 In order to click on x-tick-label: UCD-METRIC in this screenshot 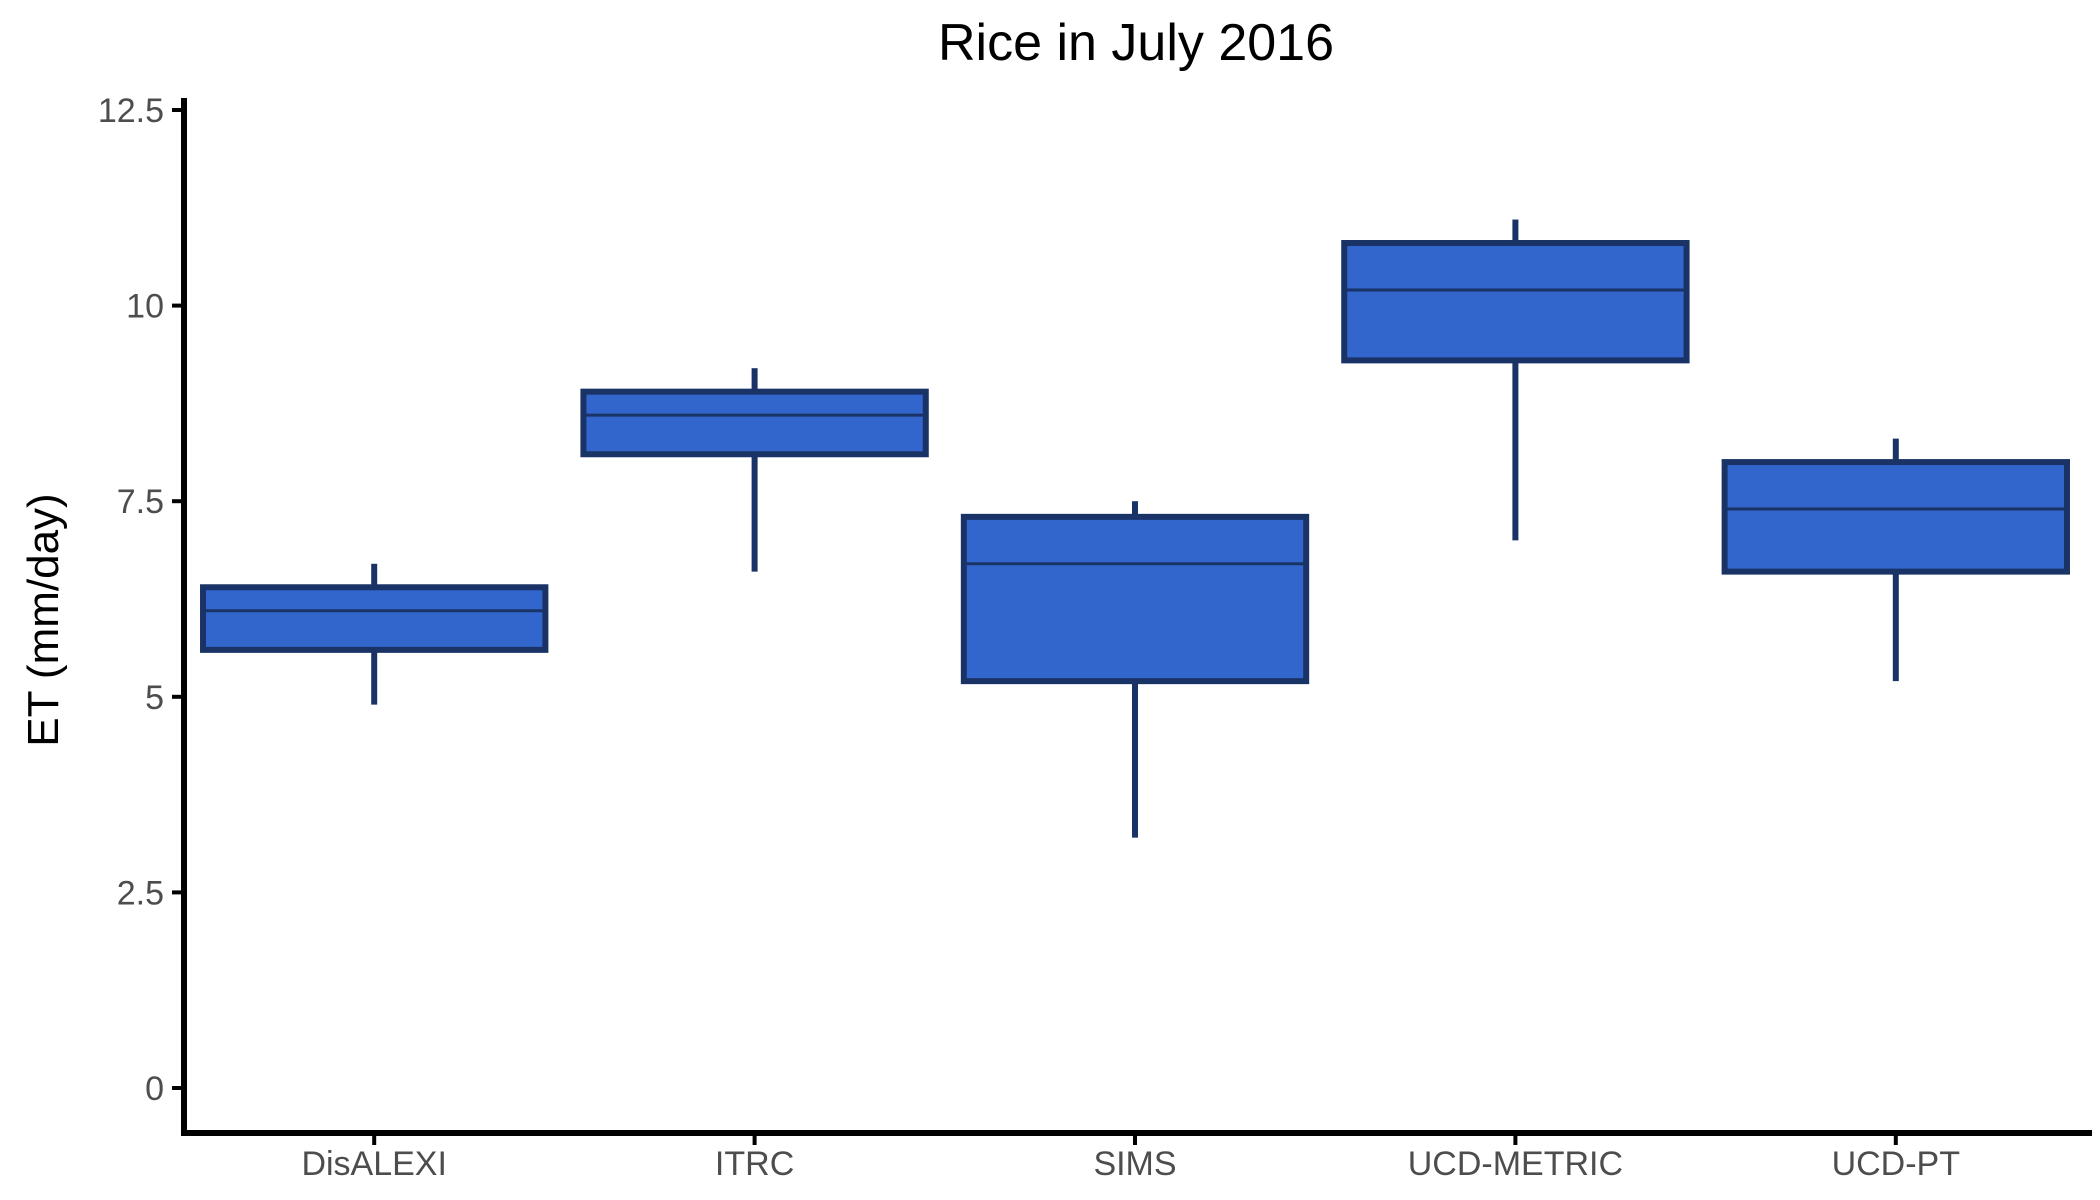, I will do `click(1515, 1164)`.